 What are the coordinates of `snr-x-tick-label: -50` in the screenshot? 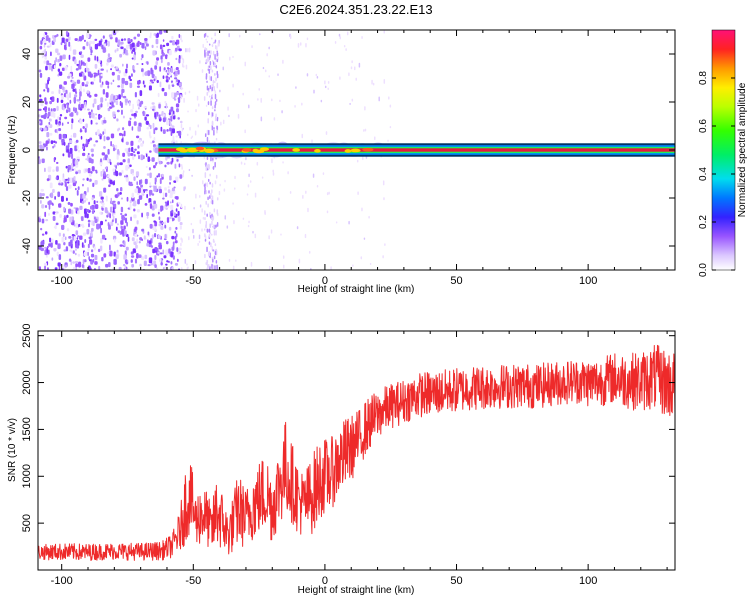 It's located at (193, 581).